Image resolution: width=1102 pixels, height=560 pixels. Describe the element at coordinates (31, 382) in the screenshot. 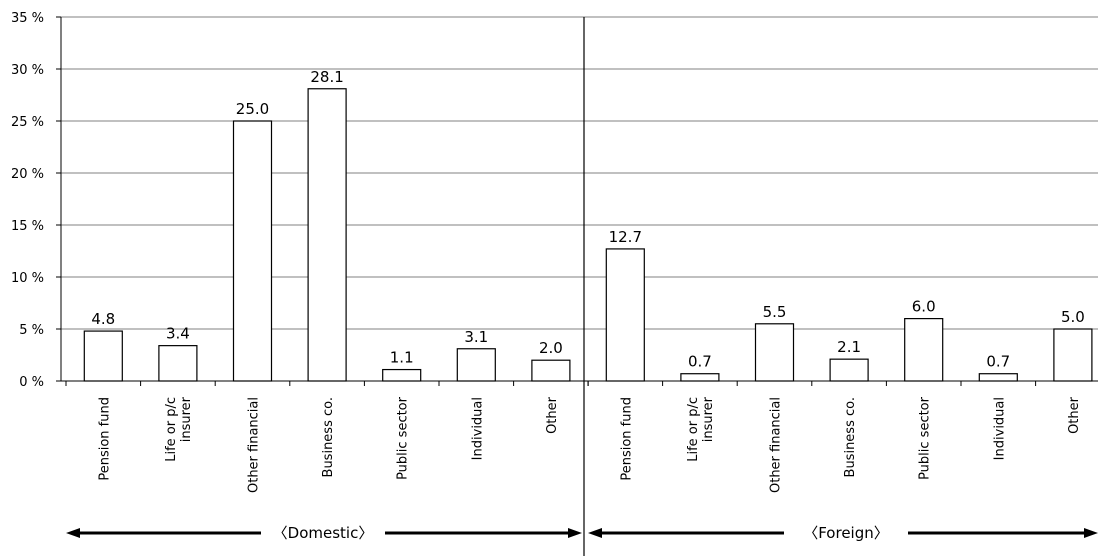

I see `y-tick-label: 0 %` at that location.